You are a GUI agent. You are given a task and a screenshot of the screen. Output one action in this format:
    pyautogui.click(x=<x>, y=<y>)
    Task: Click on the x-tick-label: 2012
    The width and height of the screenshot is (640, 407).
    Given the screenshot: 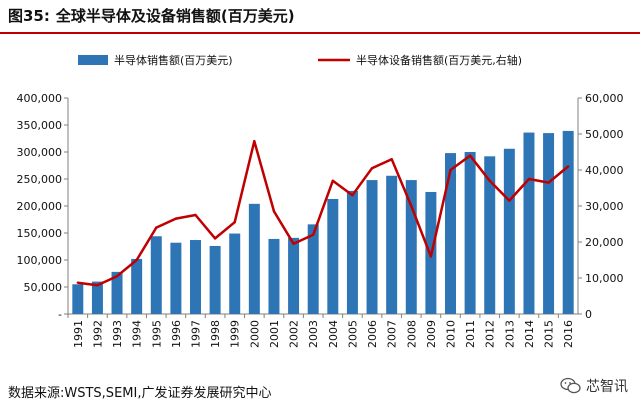 What is the action you would take?
    pyautogui.click(x=490, y=334)
    